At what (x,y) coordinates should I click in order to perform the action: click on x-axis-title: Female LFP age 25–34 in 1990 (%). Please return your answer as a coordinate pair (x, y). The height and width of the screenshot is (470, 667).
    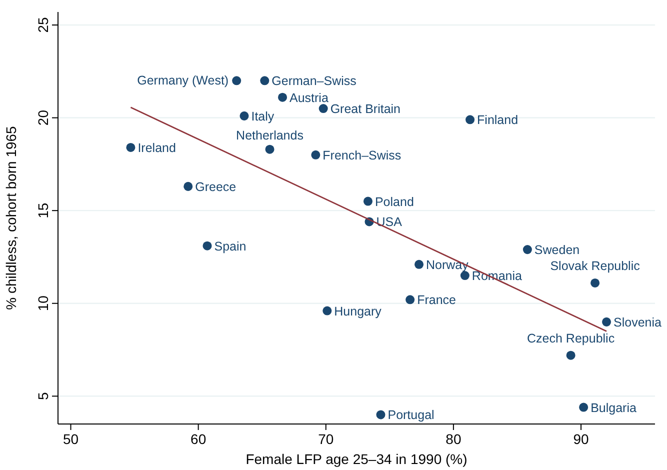
    Looking at the image, I should click on (357, 459).